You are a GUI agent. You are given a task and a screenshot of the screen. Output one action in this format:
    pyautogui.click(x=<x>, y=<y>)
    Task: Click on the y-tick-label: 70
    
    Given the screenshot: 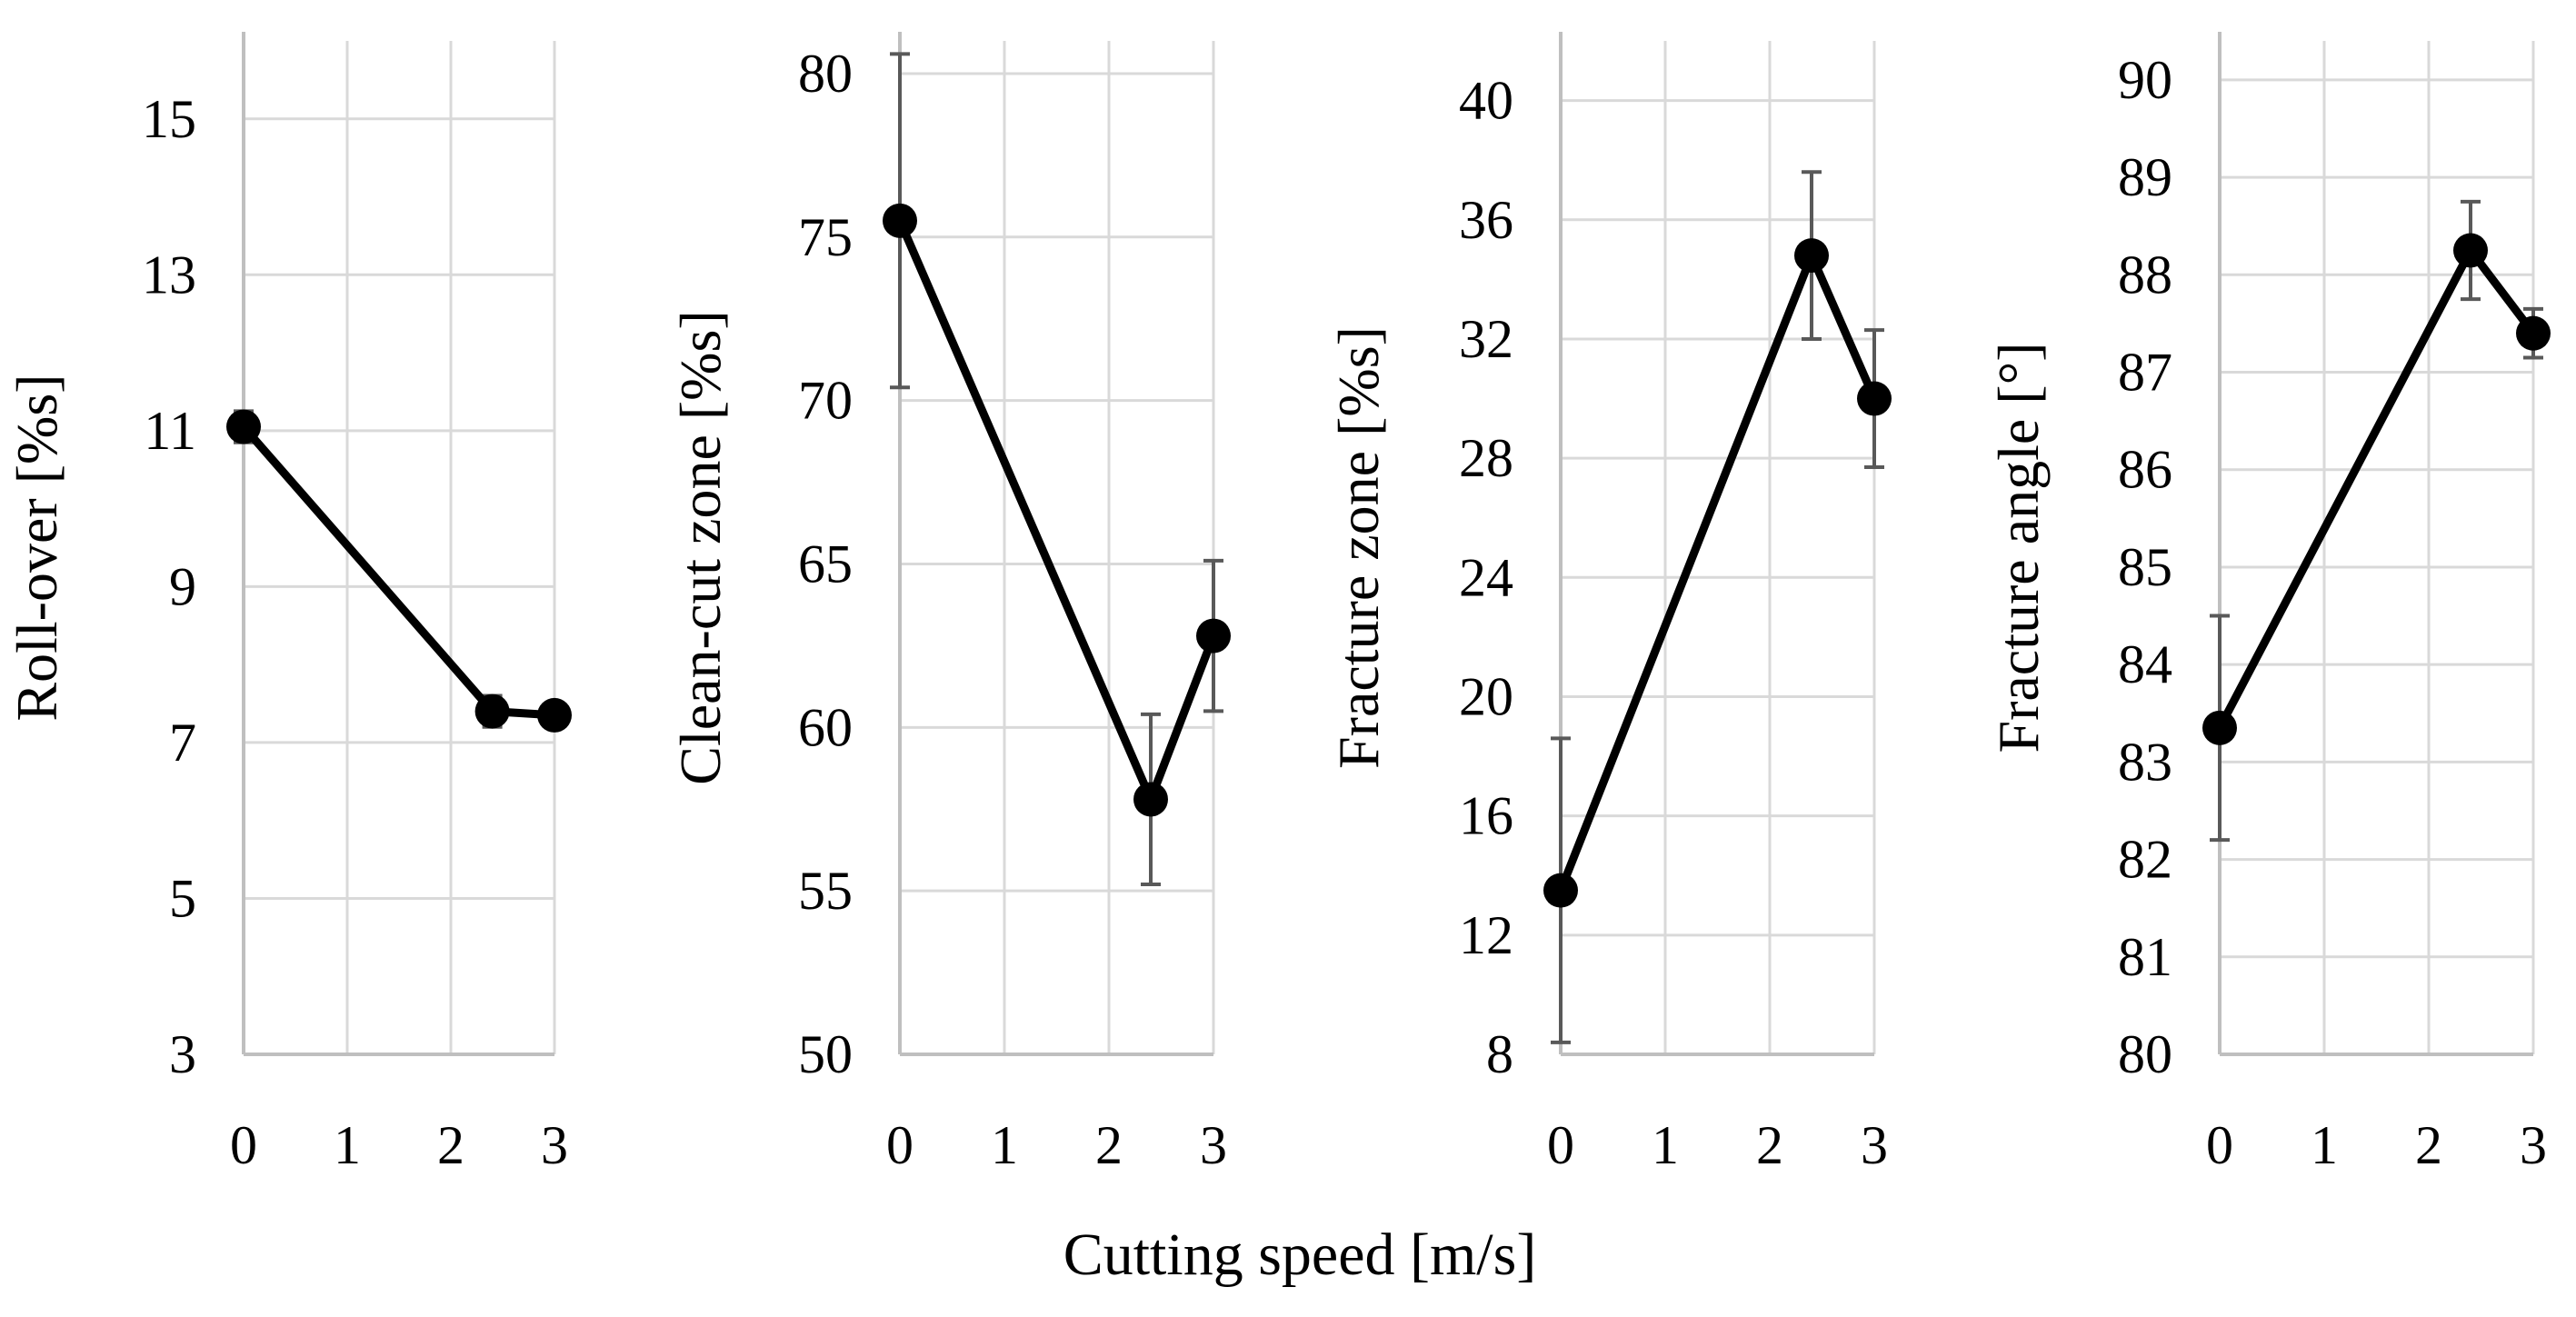 What is the action you would take?
    pyautogui.click(x=825, y=401)
    